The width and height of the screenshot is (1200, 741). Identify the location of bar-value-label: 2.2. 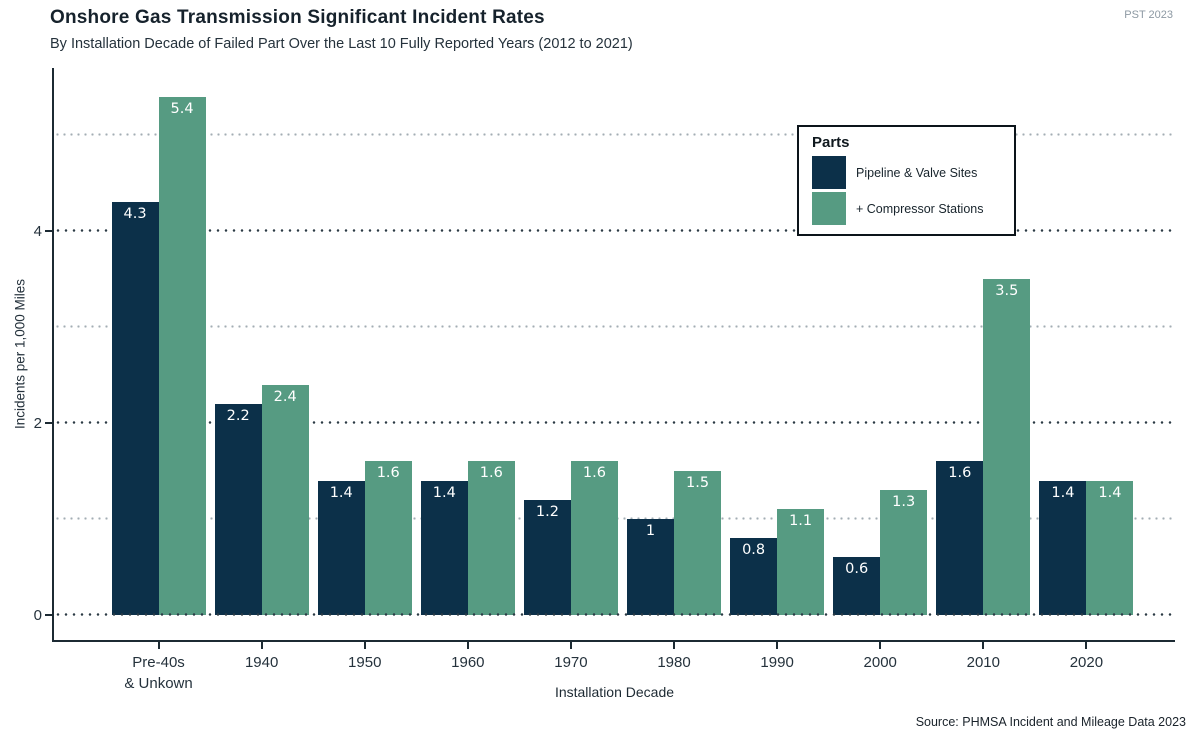
(238, 415).